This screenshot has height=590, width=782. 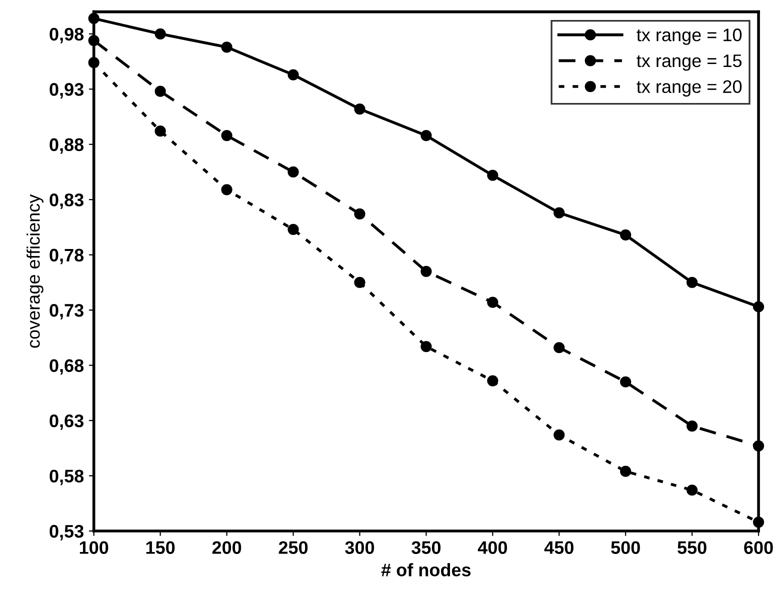 What do you see at coordinates (67, 36) in the screenshot?
I see `y-tick-label: 0,98` at bounding box center [67, 36].